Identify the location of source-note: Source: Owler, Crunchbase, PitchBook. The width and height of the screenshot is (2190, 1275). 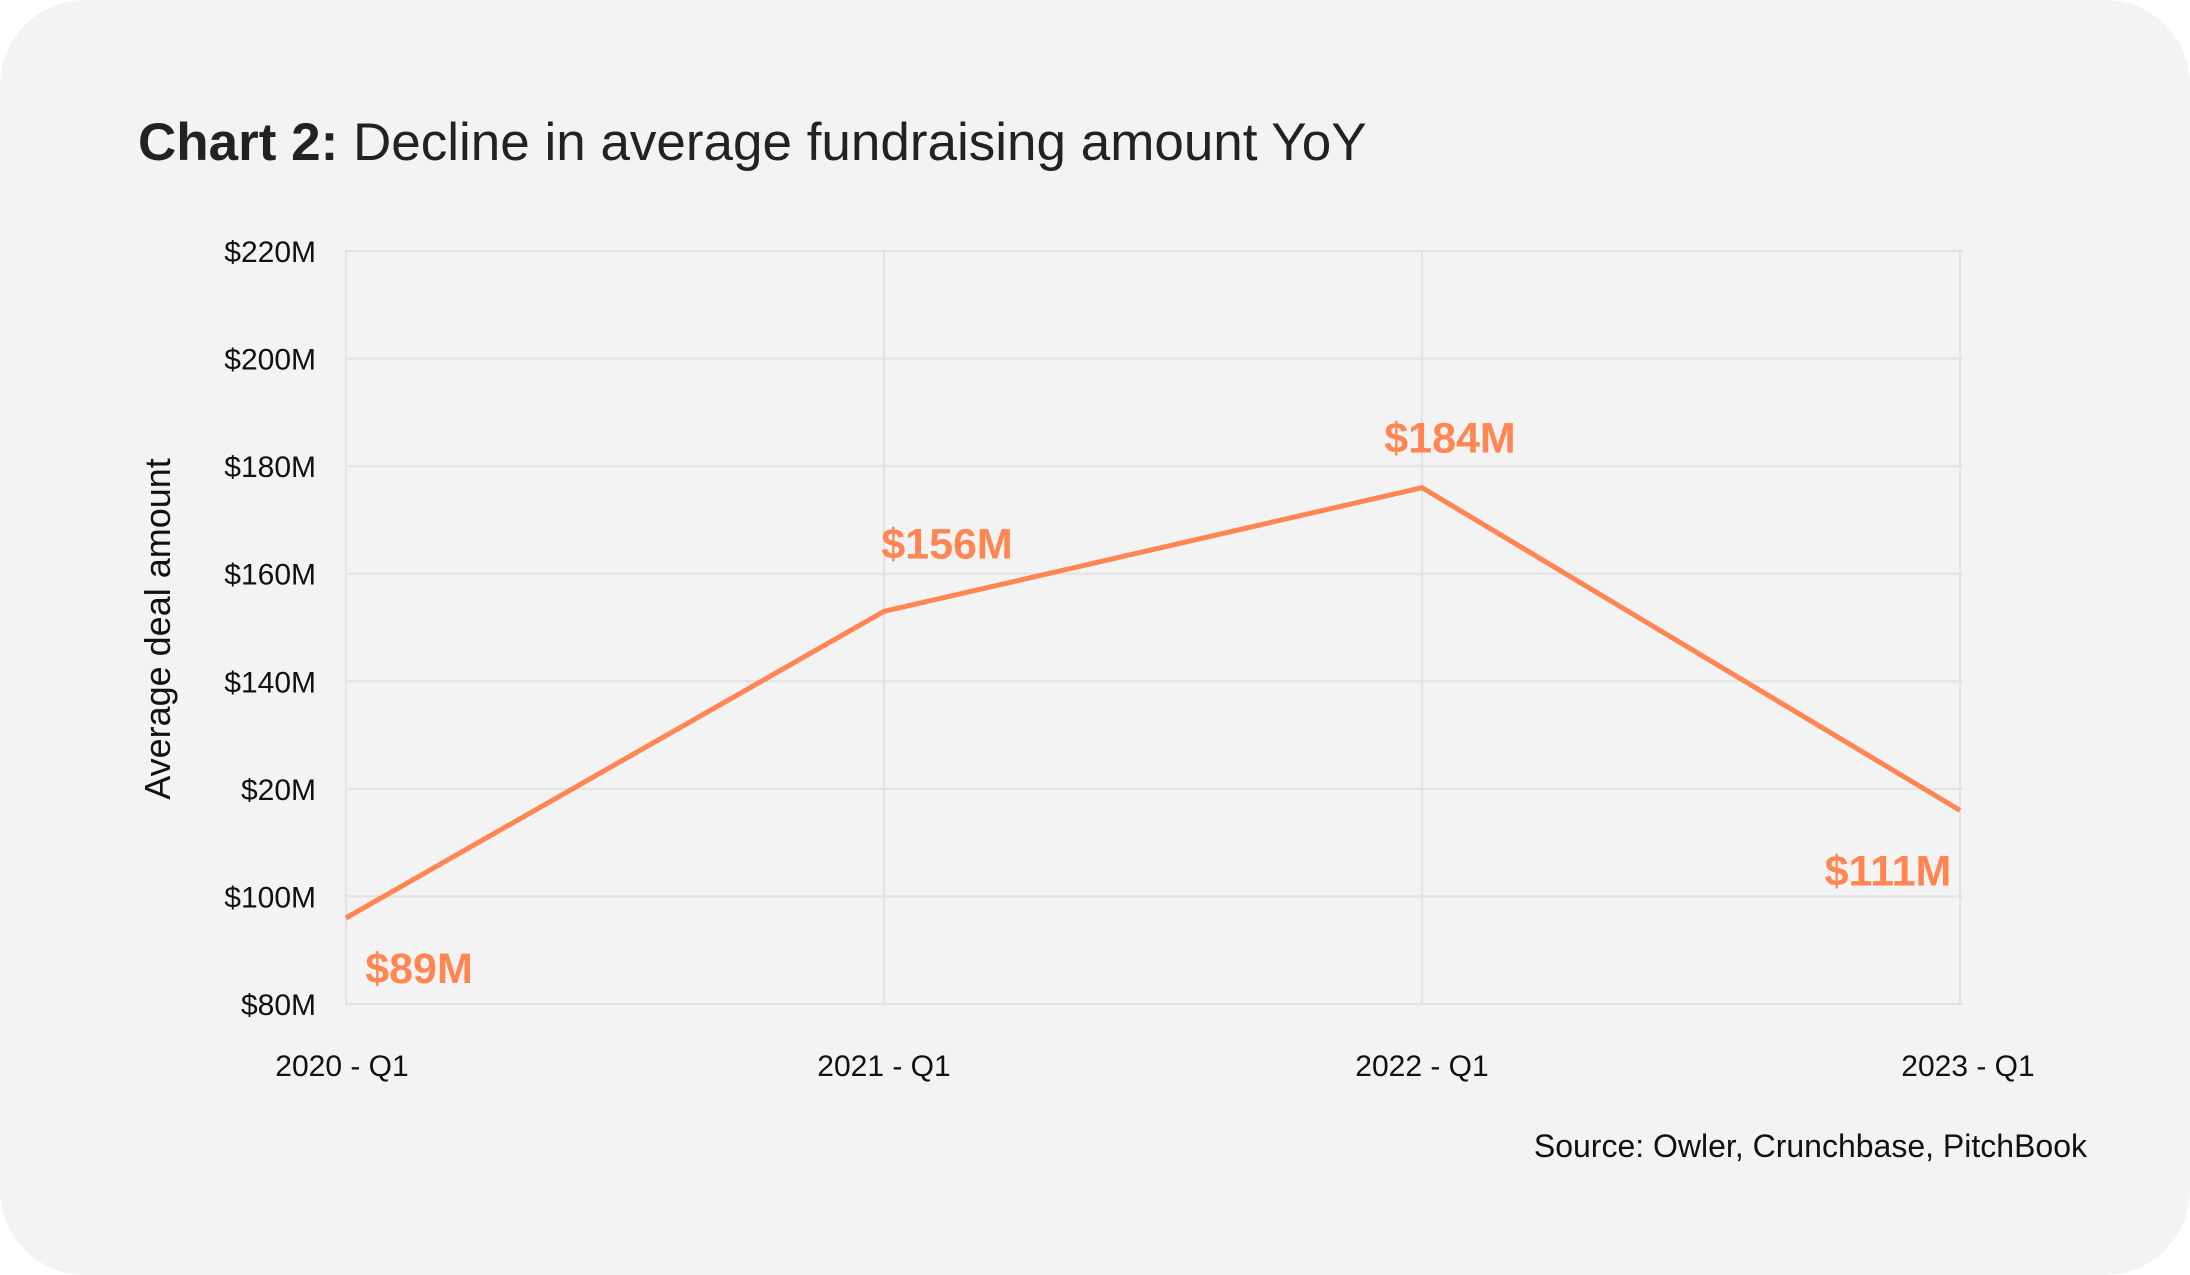
(1810, 1146).